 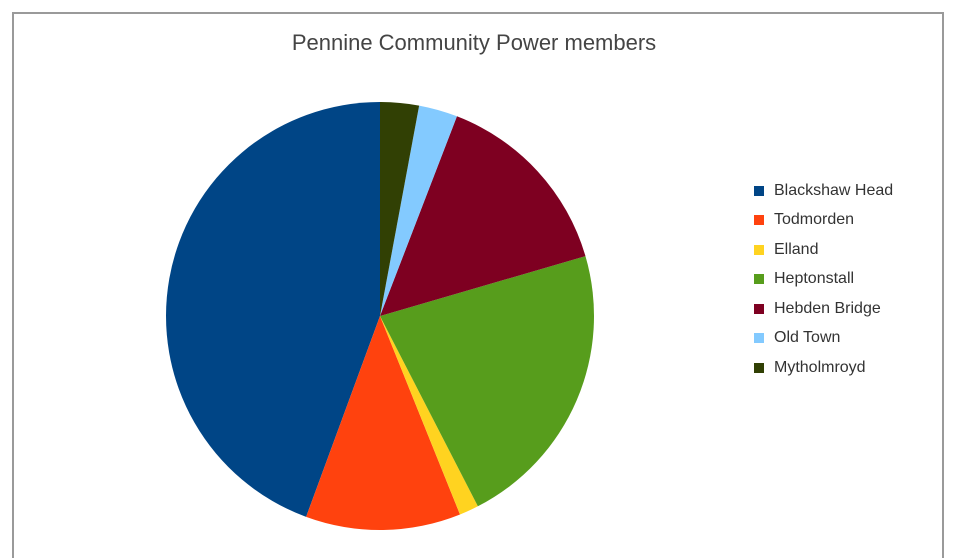 I want to click on legend-label: Hebden Bridge, so click(x=827, y=308).